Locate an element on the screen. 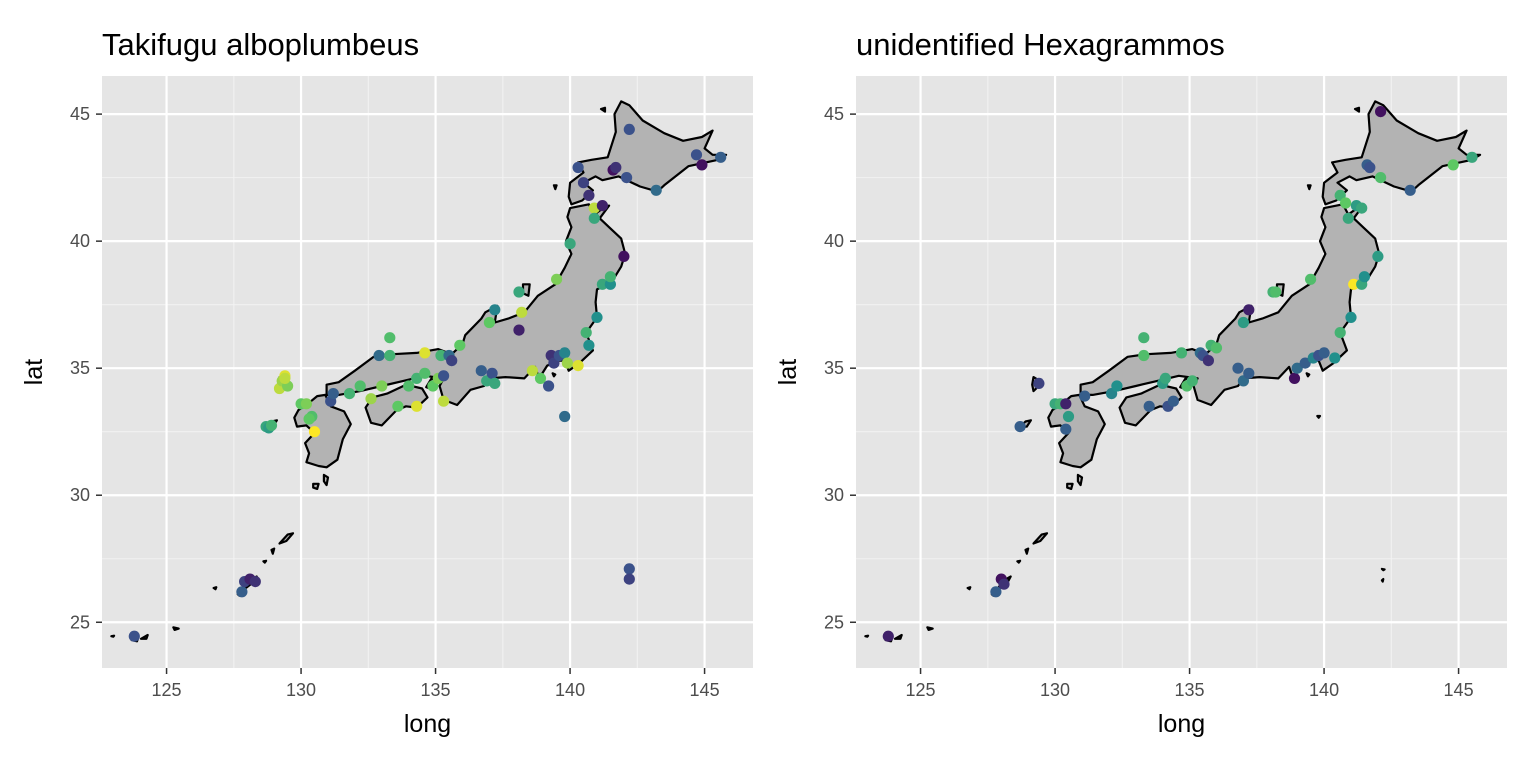 This screenshot has height=773, width=1536. y-axis-title: lat is located at coordinates (34, 372).